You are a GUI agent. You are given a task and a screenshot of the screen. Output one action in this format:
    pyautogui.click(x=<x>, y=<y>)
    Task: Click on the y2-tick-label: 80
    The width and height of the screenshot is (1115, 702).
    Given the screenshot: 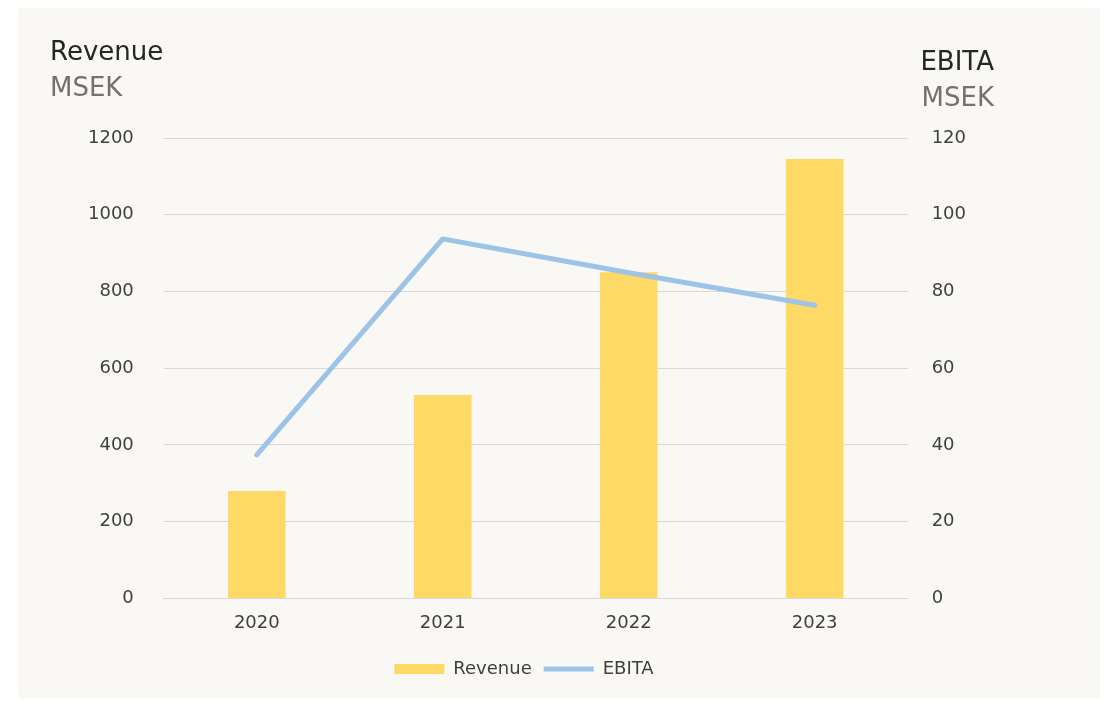 What is the action you would take?
    pyautogui.click(x=943, y=290)
    